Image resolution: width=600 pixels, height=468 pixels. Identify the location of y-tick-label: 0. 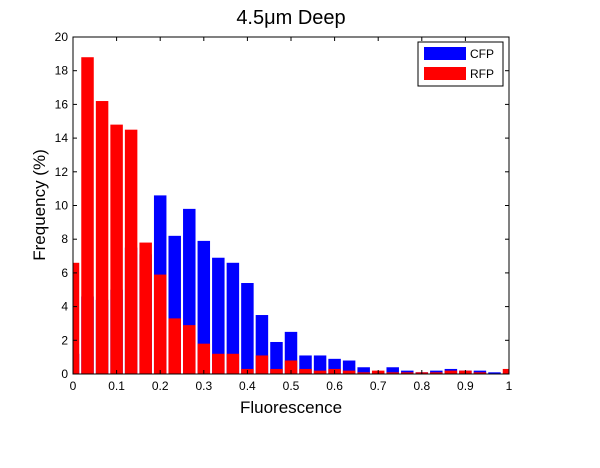
(64, 374).